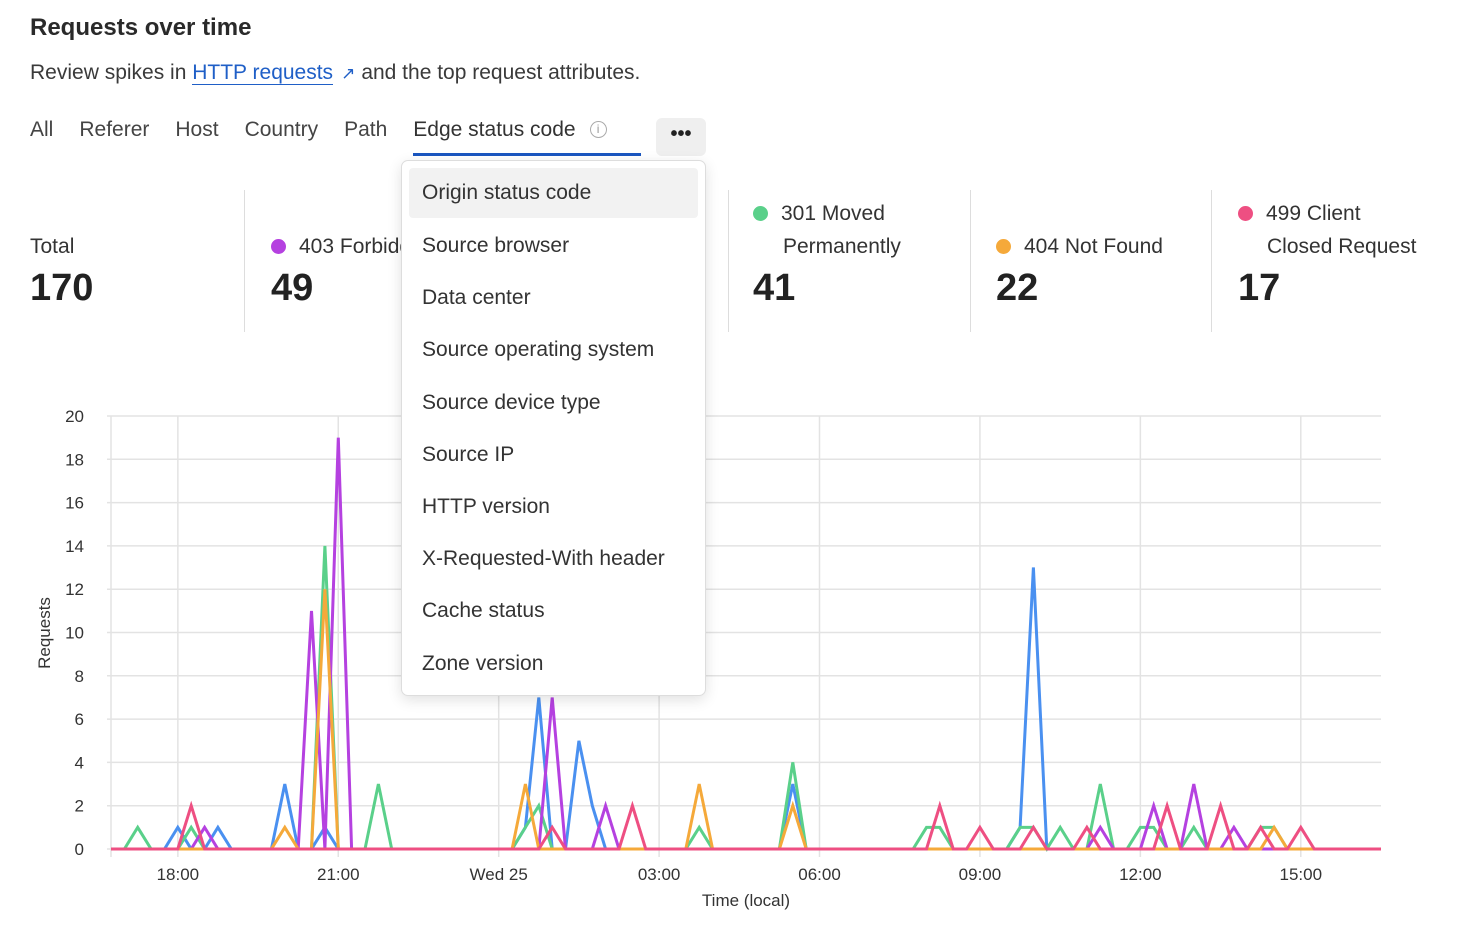 The width and height of the screenshot is (1458, 940). Describe the element at coordinates (263, 73) in the screenshot. I see `http-requests-link: HTTP requests` at that location.